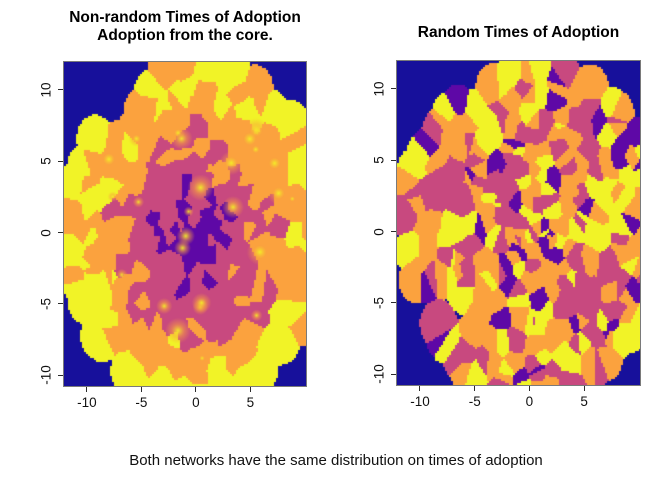  I want to click on right-panel-title-line1: Random Times of Adoption, so click(518, 32).